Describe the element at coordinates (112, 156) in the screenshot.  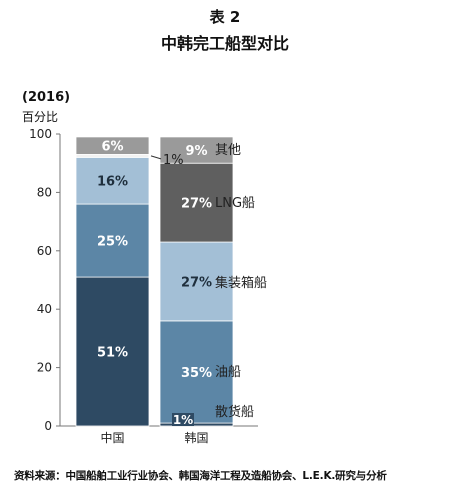
I see `bar-segment-lng-china` at that location.